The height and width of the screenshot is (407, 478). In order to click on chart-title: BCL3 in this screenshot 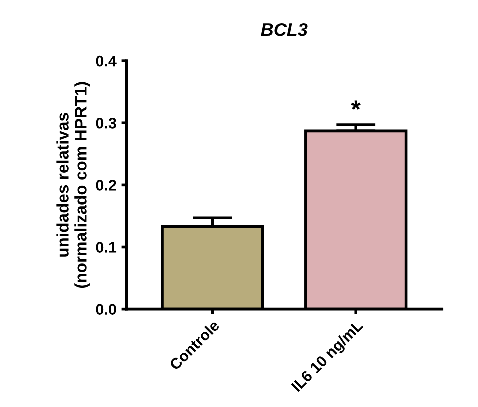, I will do `click(284, 29)`.